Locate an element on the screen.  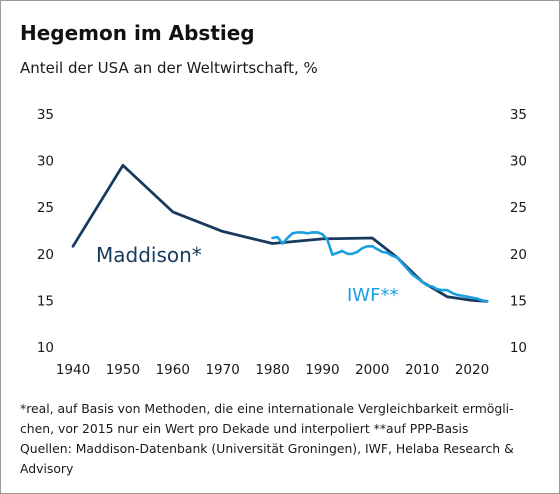
x-tick-label: 1950 is located at coordinates (123, 370).